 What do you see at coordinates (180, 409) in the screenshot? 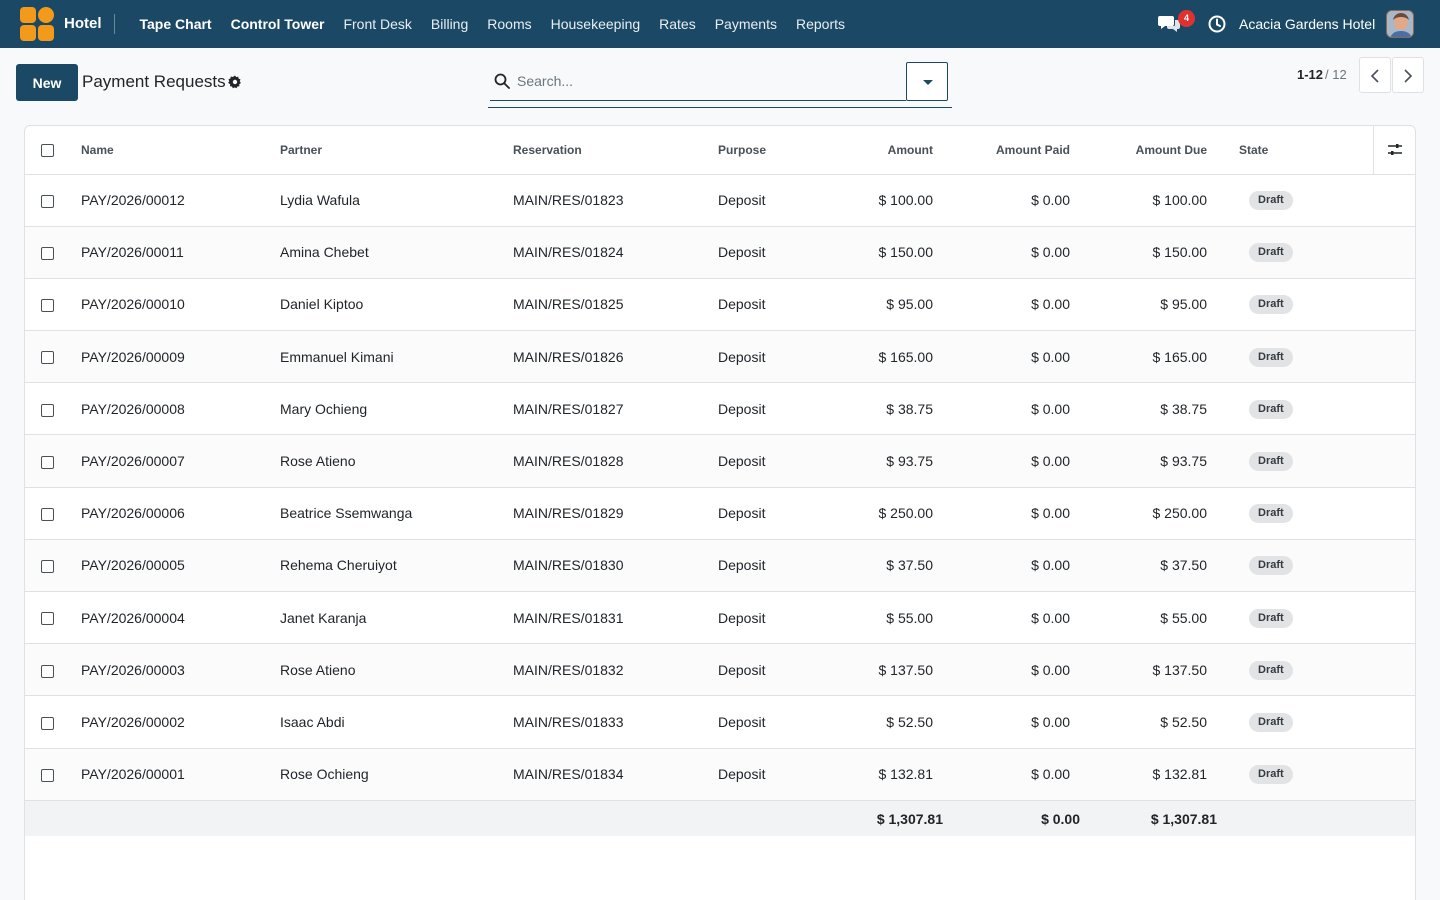
I see `cell-name: PAY/2026/00008` at bounding box center [180, 409].